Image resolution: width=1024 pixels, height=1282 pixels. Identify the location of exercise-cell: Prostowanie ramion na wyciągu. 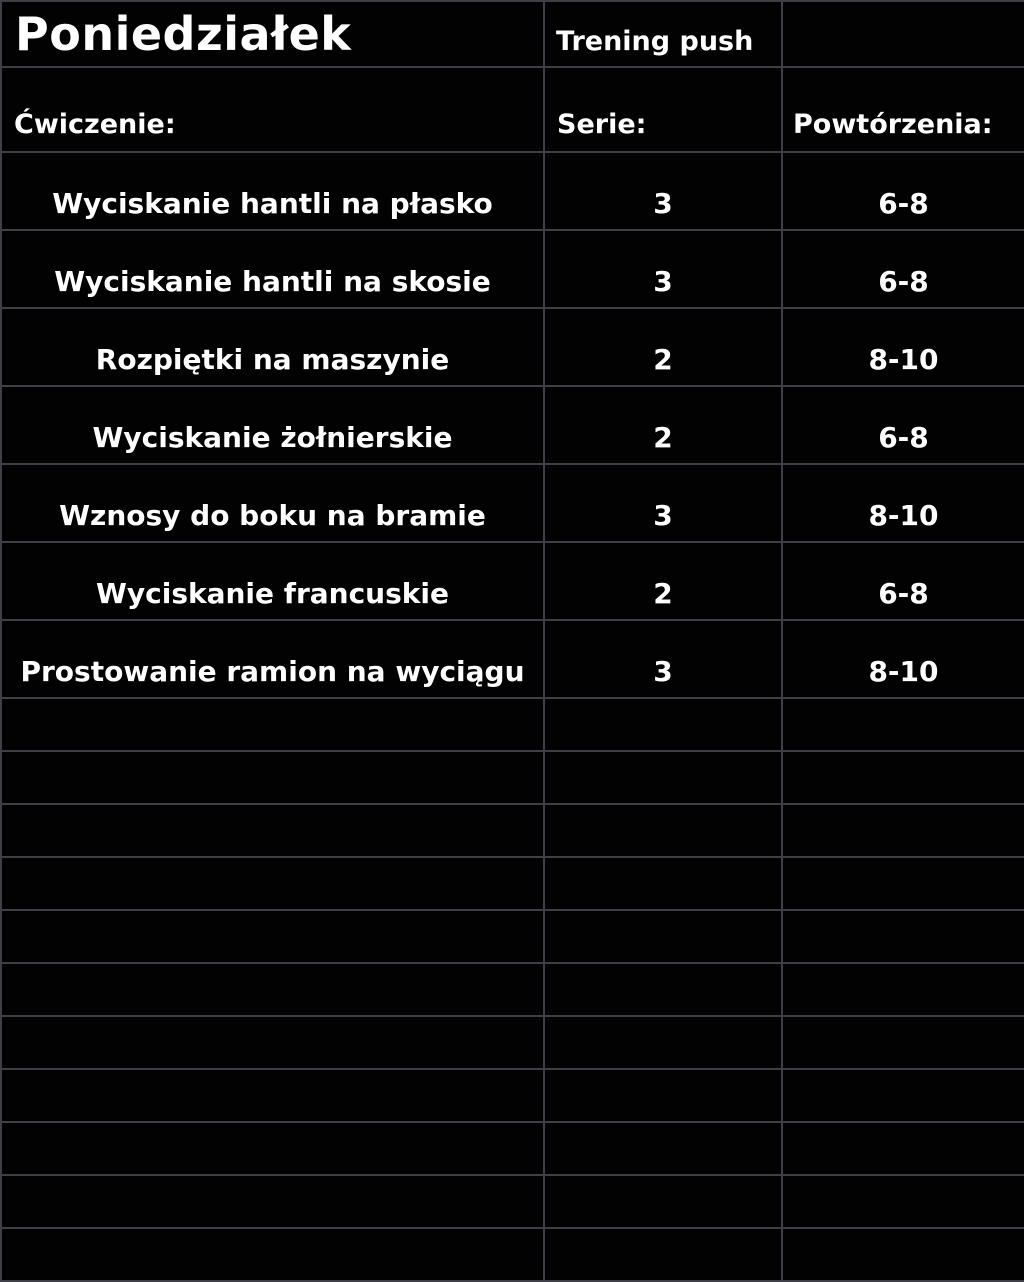
(273, 660).